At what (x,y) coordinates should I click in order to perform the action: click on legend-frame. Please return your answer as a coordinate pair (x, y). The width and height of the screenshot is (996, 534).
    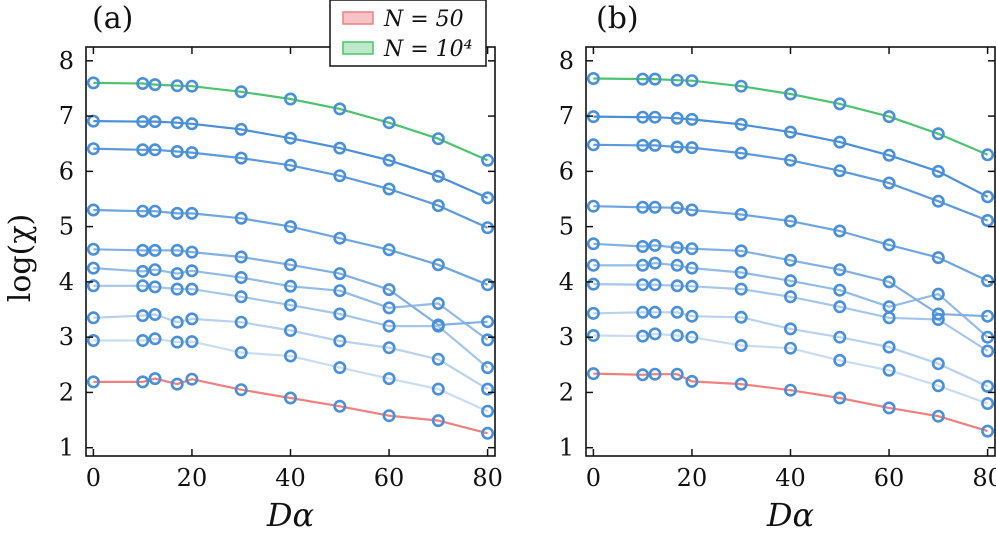
    Looking at the image, I should click on (408, 33).